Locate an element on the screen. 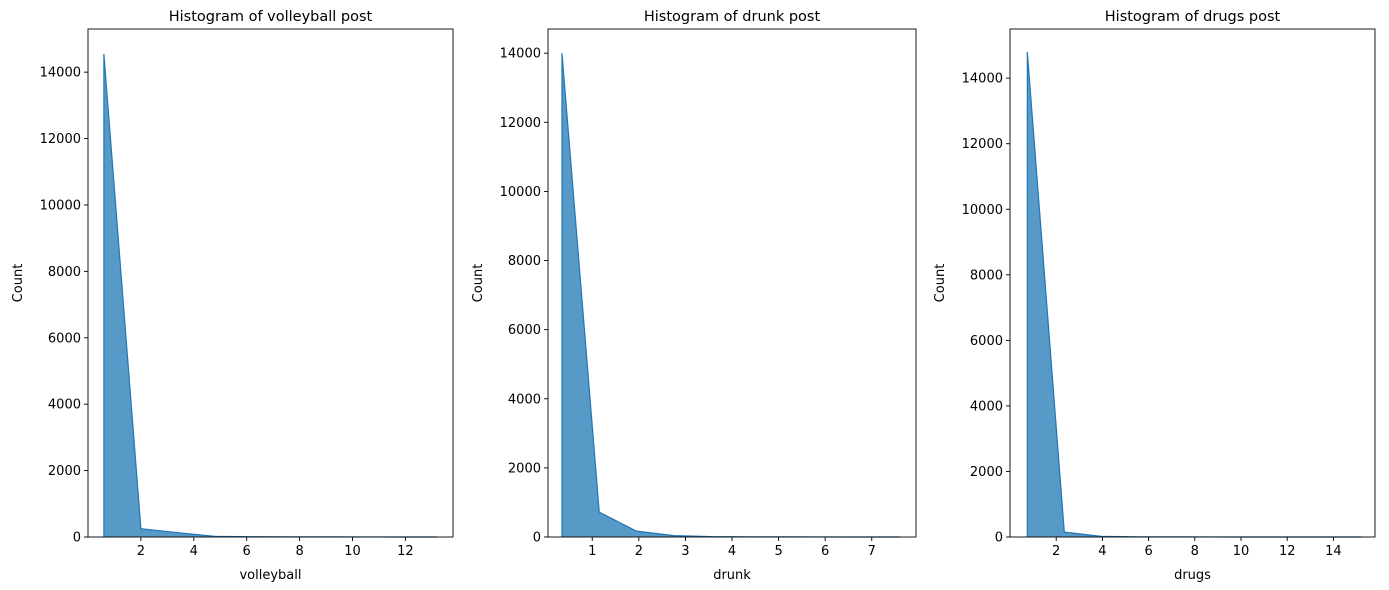  x-axis-label: drugs is located at coordinates (1192, 575).